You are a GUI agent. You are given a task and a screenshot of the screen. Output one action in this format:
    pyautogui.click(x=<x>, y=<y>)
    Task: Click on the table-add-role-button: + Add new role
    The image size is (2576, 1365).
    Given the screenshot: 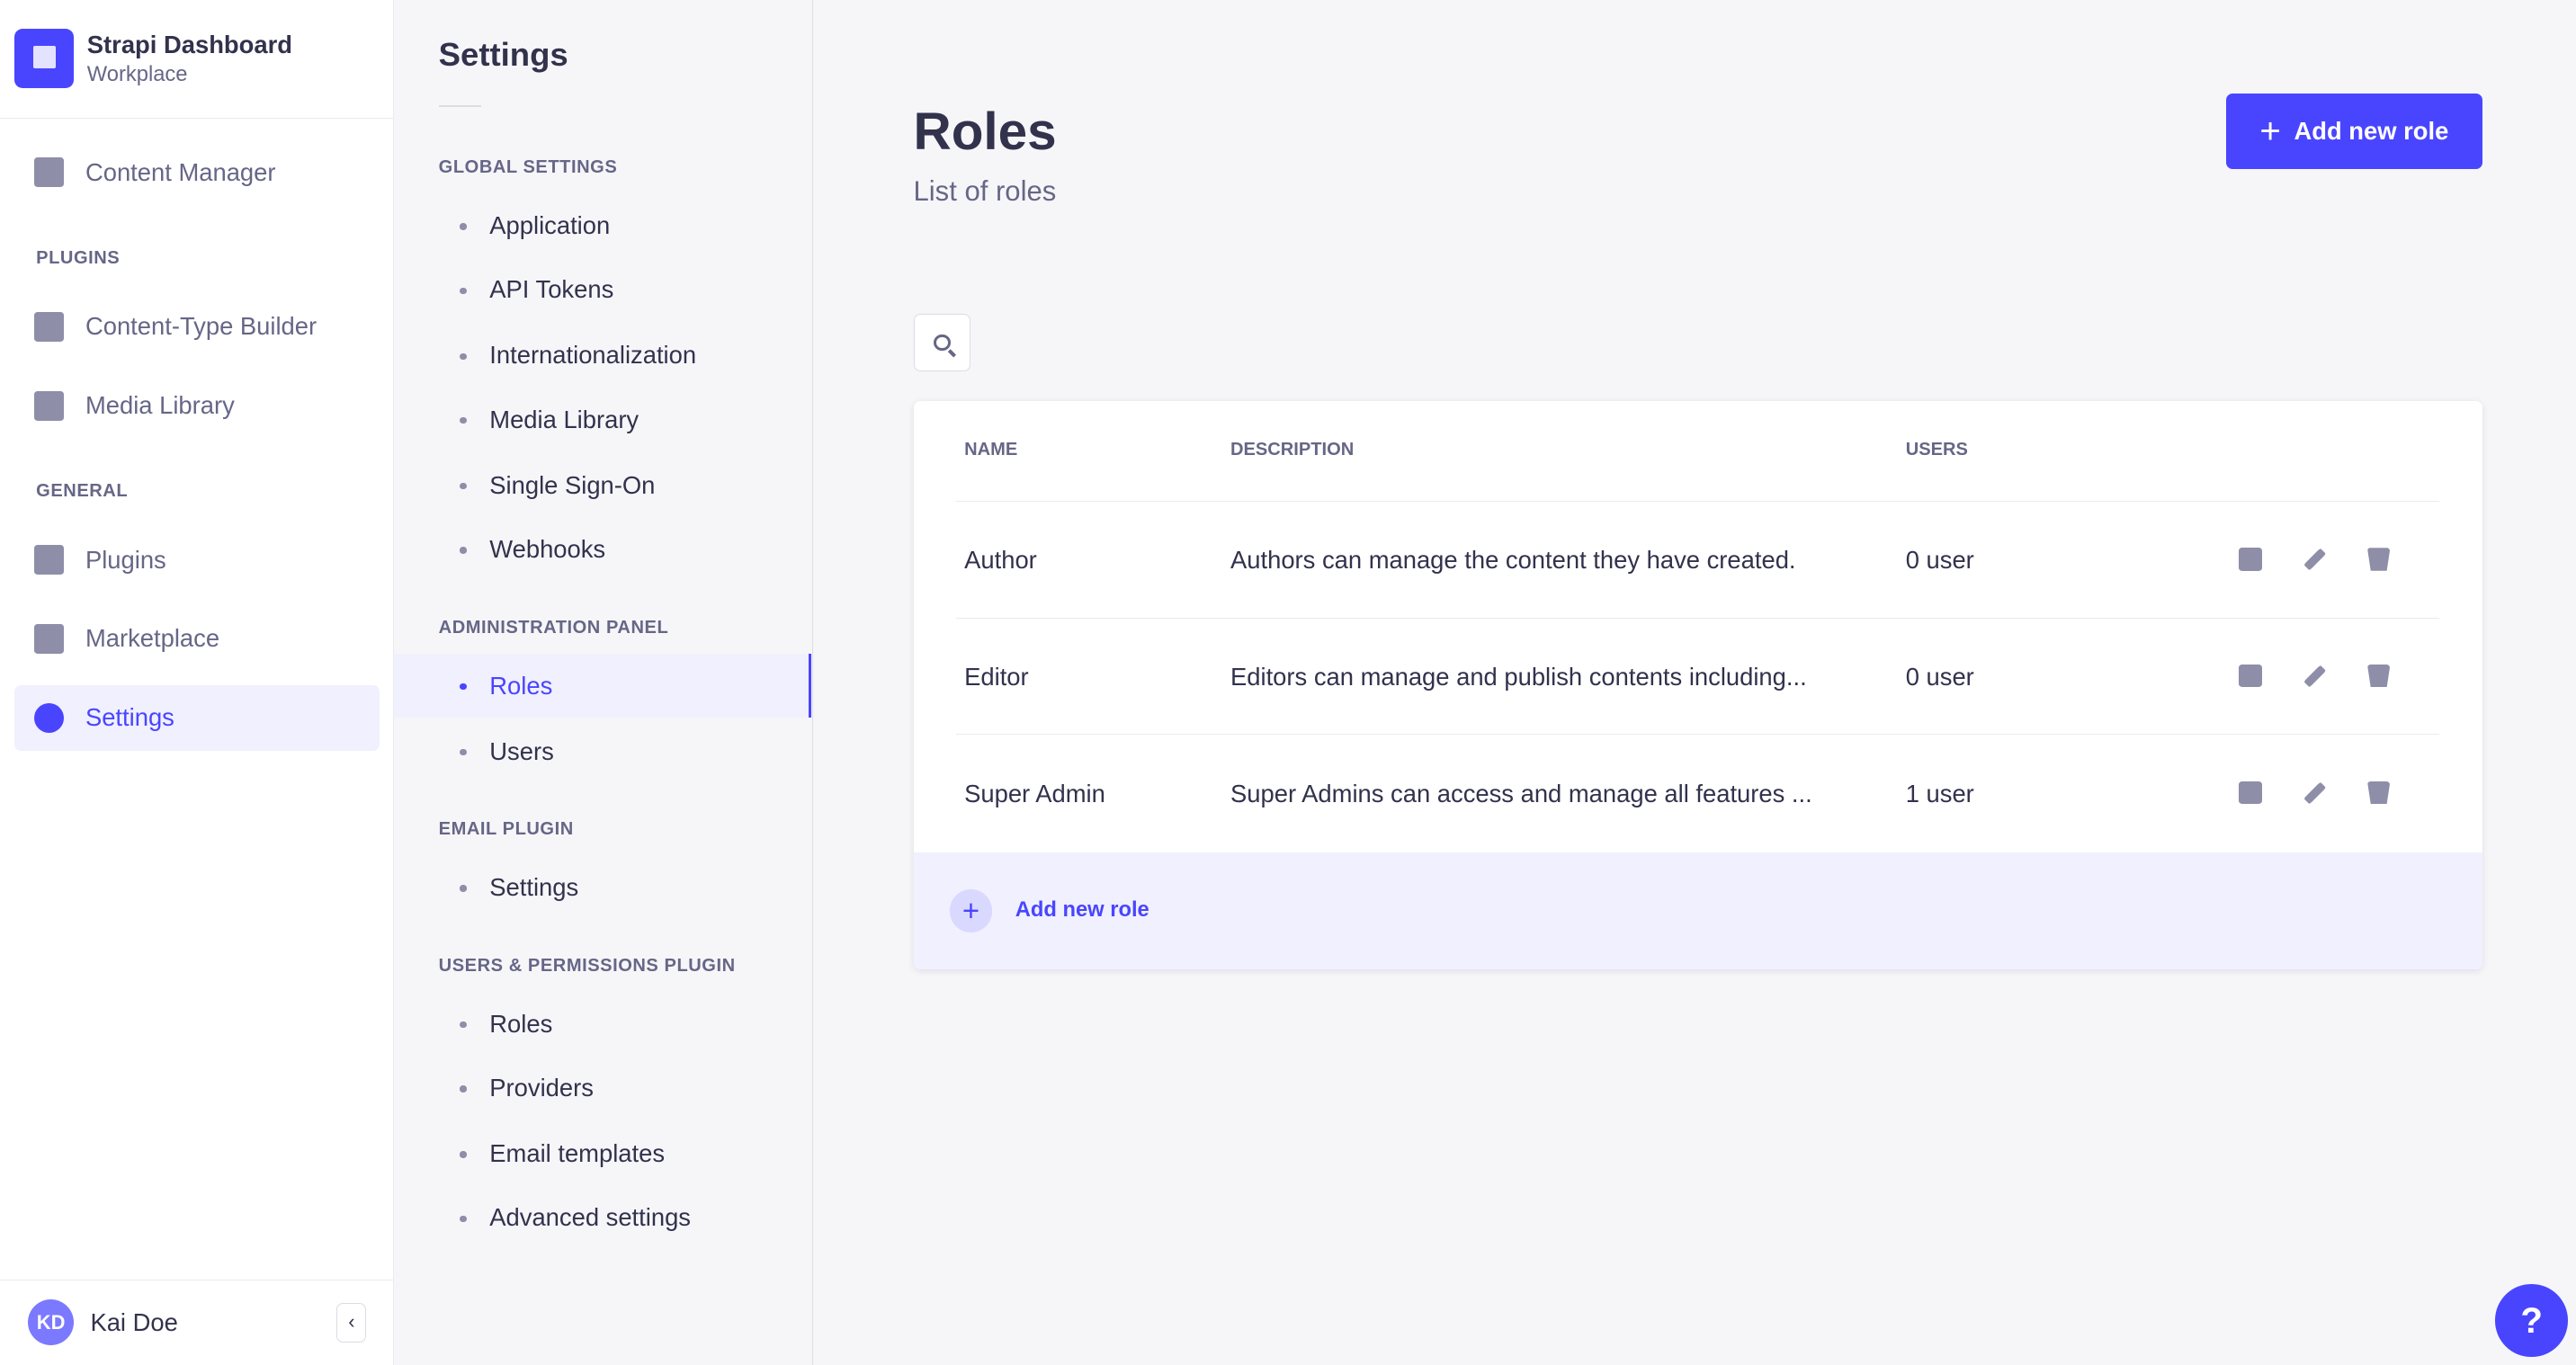 What is the action you would take?
    pyautogui.click(x=1697, y=911)
    